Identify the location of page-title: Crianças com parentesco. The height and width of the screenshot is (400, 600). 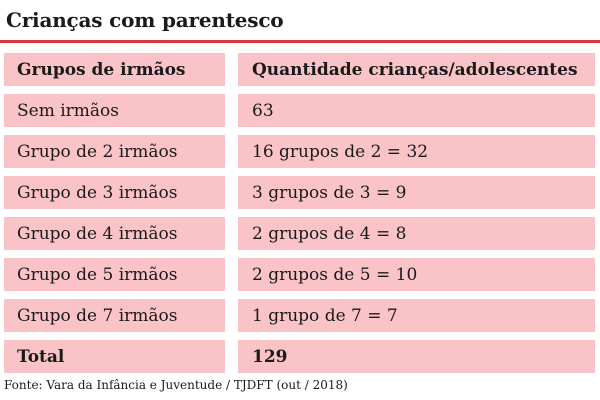
(145, 20).